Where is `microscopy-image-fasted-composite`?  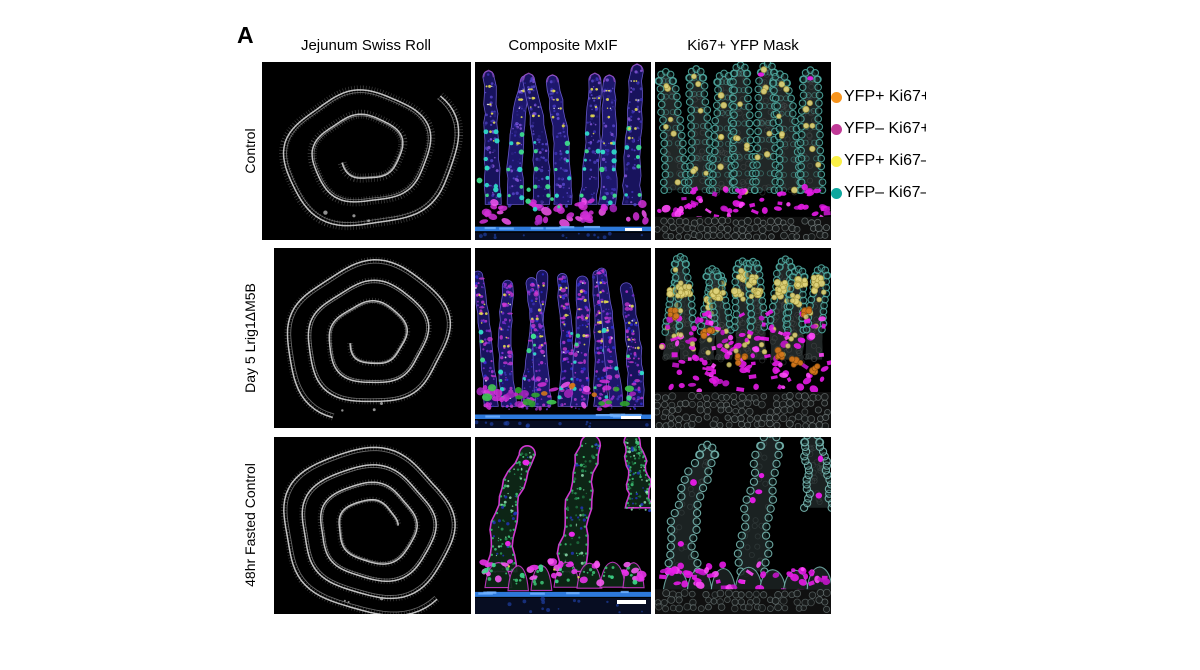
microscopy-image-fasted-composite is located at coordinates (563, 525).